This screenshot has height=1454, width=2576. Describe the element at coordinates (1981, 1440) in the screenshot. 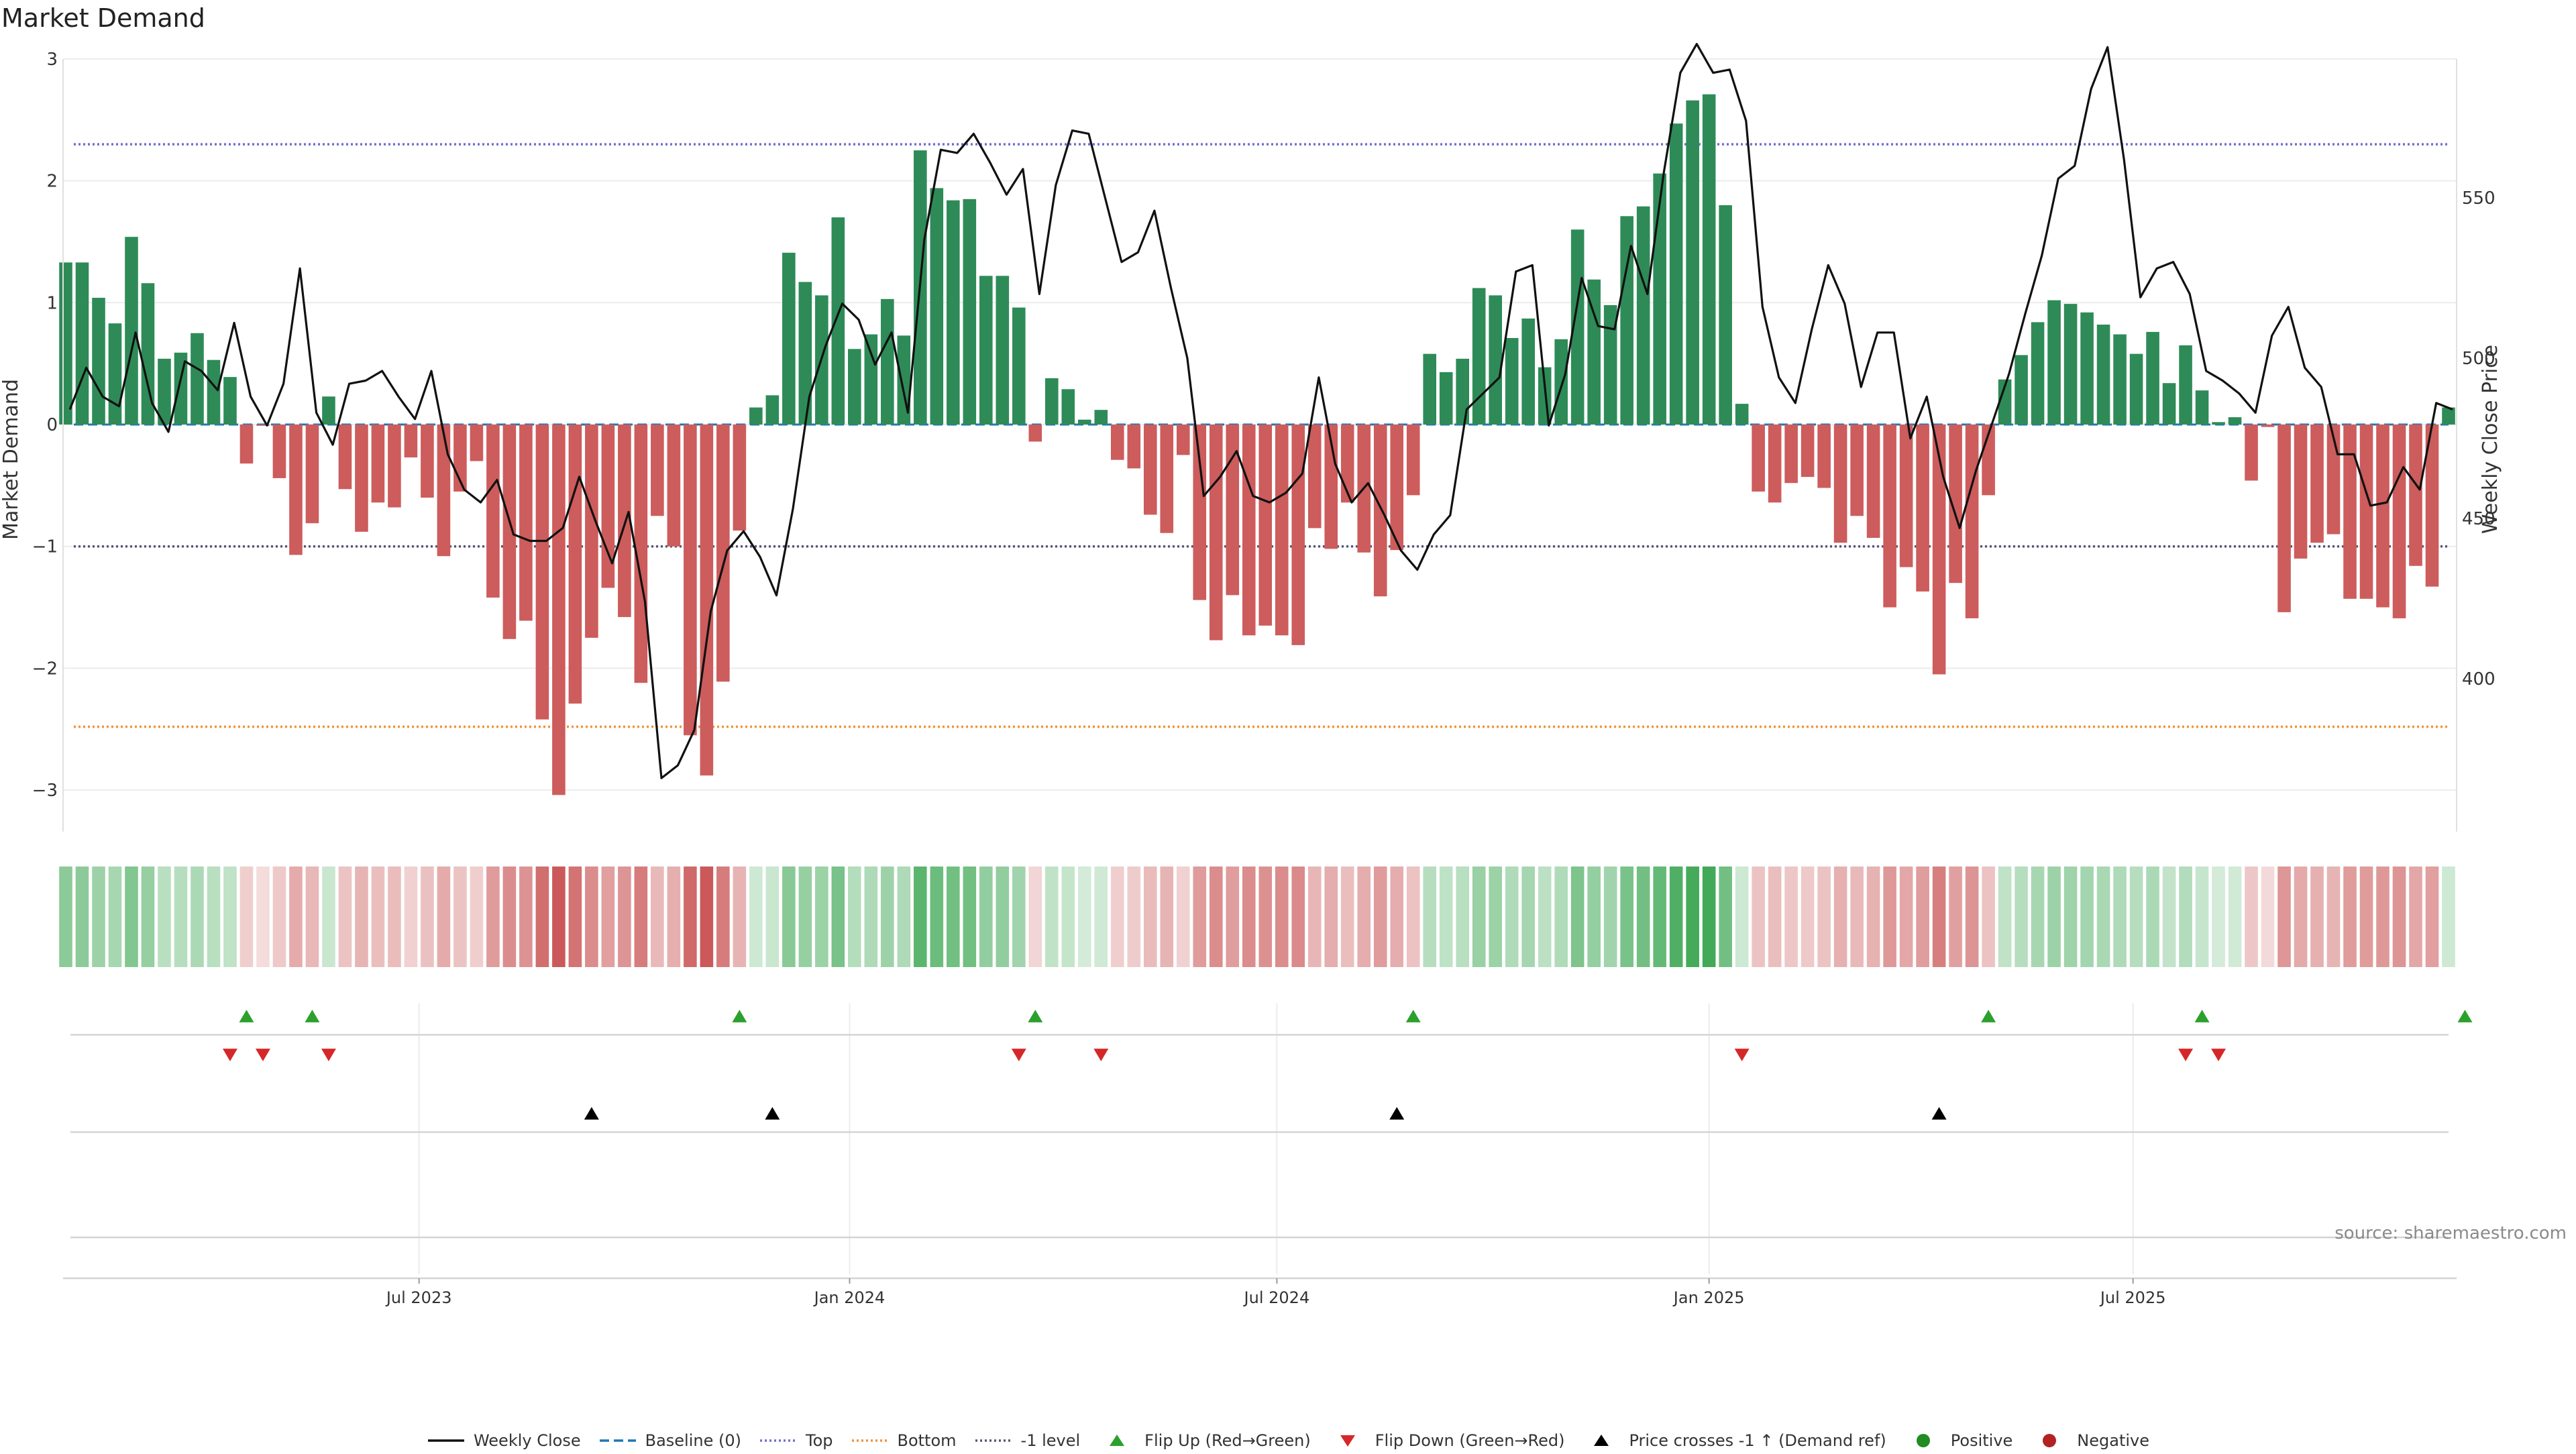

I see `legend-label: Positive` at that location.